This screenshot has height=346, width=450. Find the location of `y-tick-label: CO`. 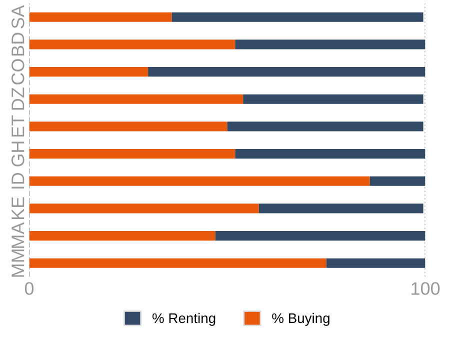

y-tick-label: CO is located at coordinates (18, 71).